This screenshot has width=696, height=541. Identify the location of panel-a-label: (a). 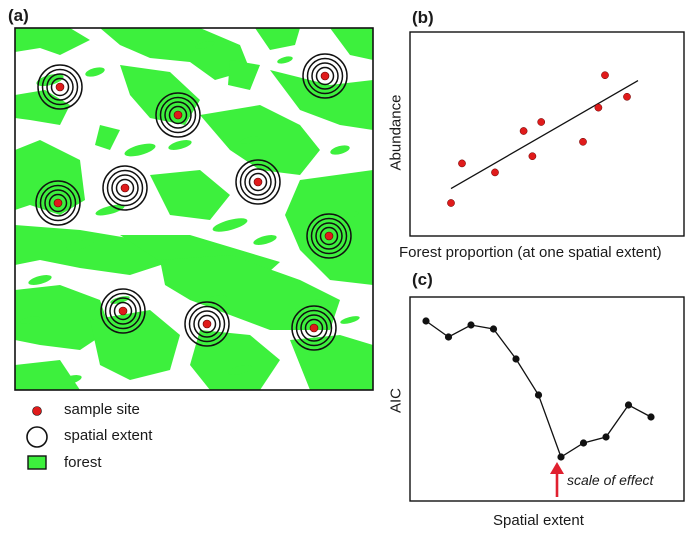
(18, 15).